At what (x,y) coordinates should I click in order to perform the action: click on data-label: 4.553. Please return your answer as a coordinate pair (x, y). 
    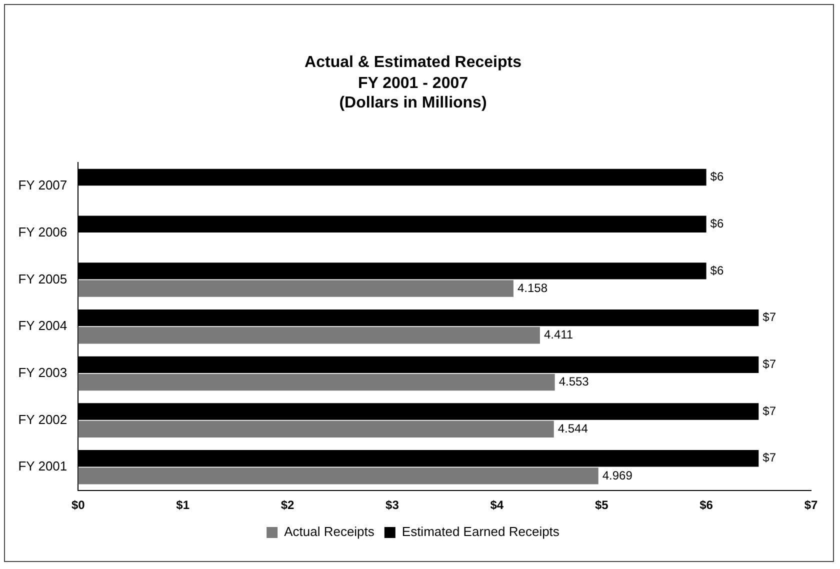
    Looking at the image, I should click on (574, 381).